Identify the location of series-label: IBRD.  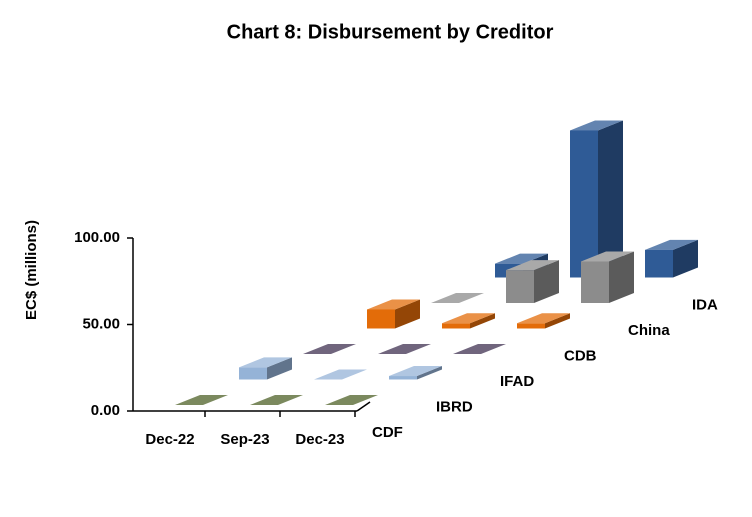
(454, 406).